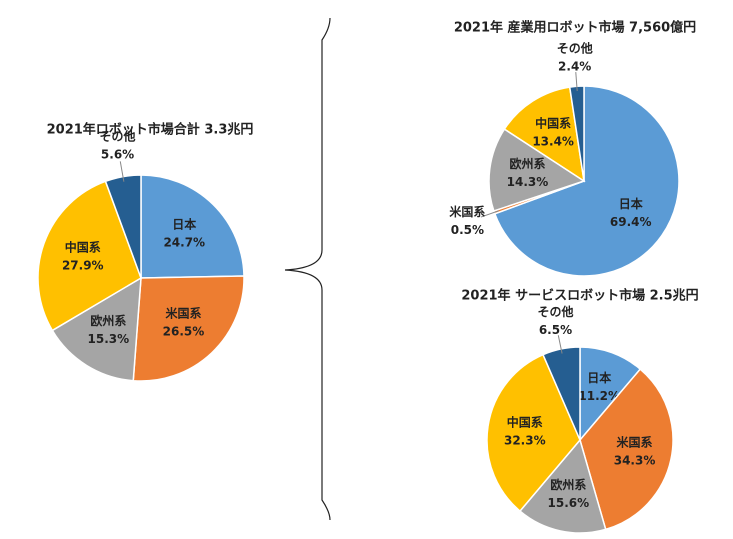  Describe the element at coordinates (150, 130) in the screenshot. I see `chart-title: 2021年ロボット市場合計 3.3兆円` at that location.